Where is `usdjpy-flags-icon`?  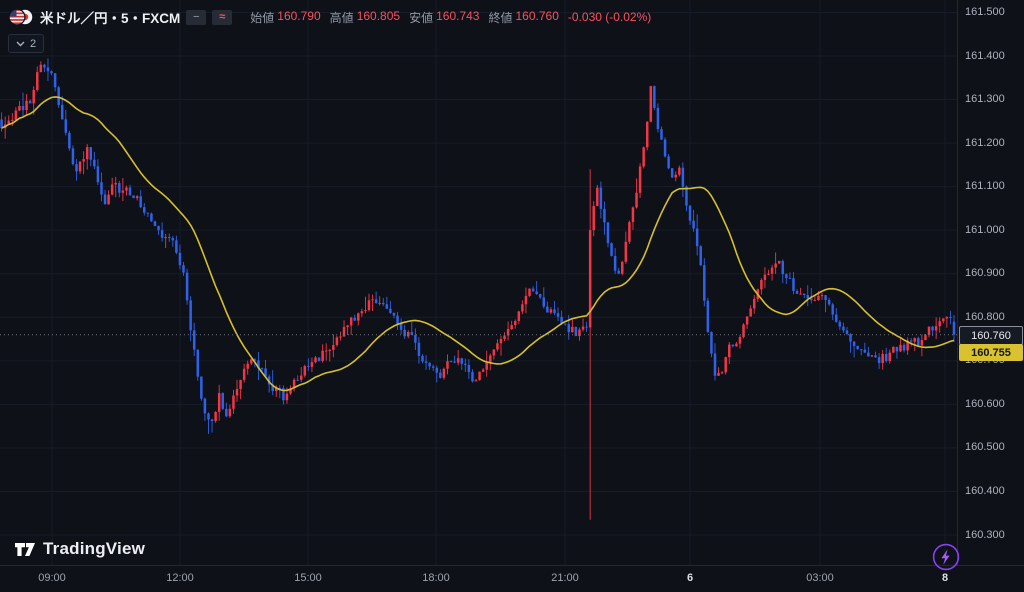 usdjpy-flags-icon is located at coordinates (21, 17).